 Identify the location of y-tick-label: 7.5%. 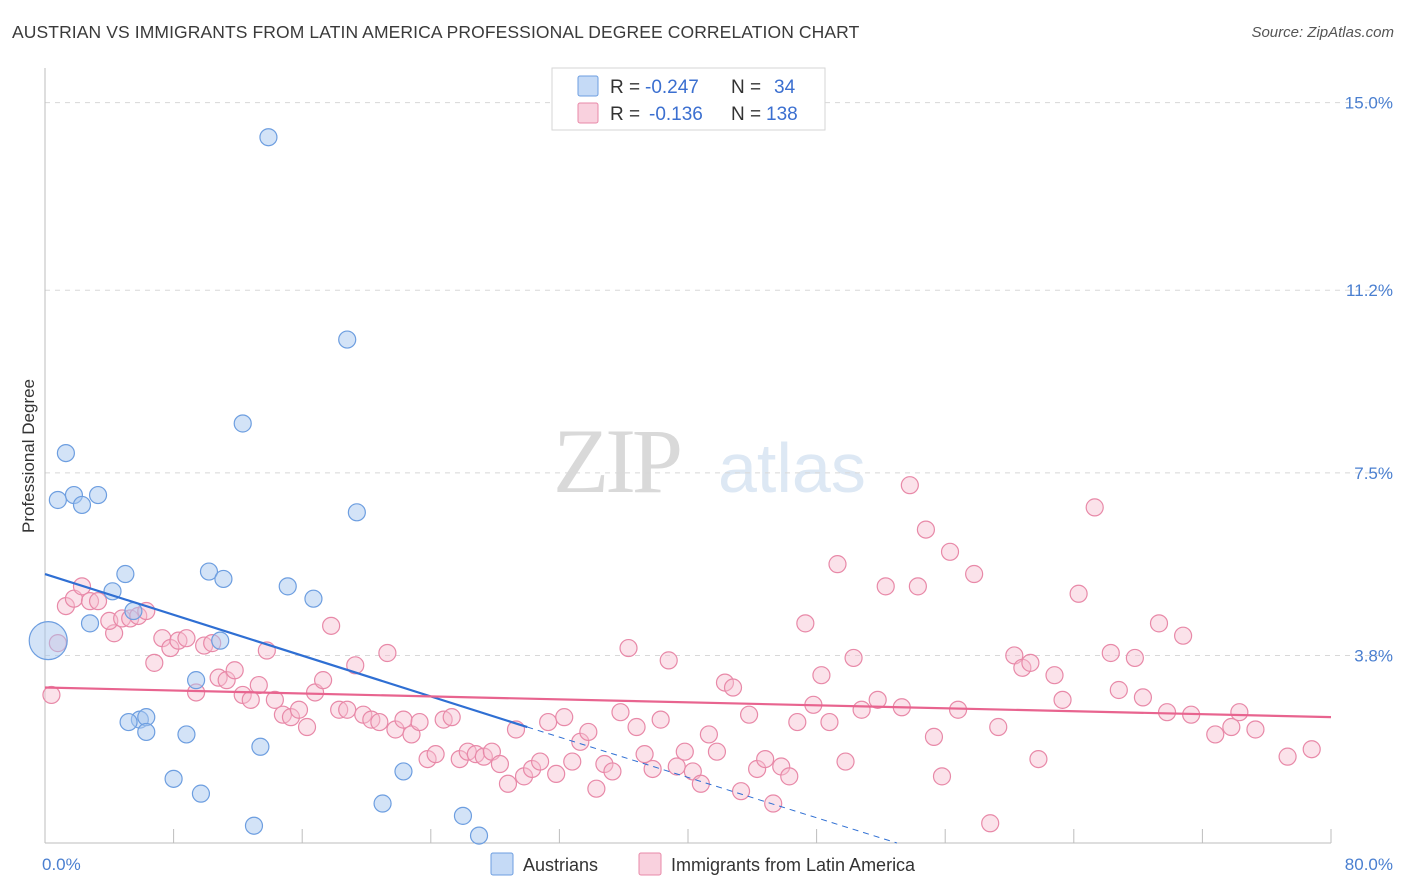
(1373, 473).